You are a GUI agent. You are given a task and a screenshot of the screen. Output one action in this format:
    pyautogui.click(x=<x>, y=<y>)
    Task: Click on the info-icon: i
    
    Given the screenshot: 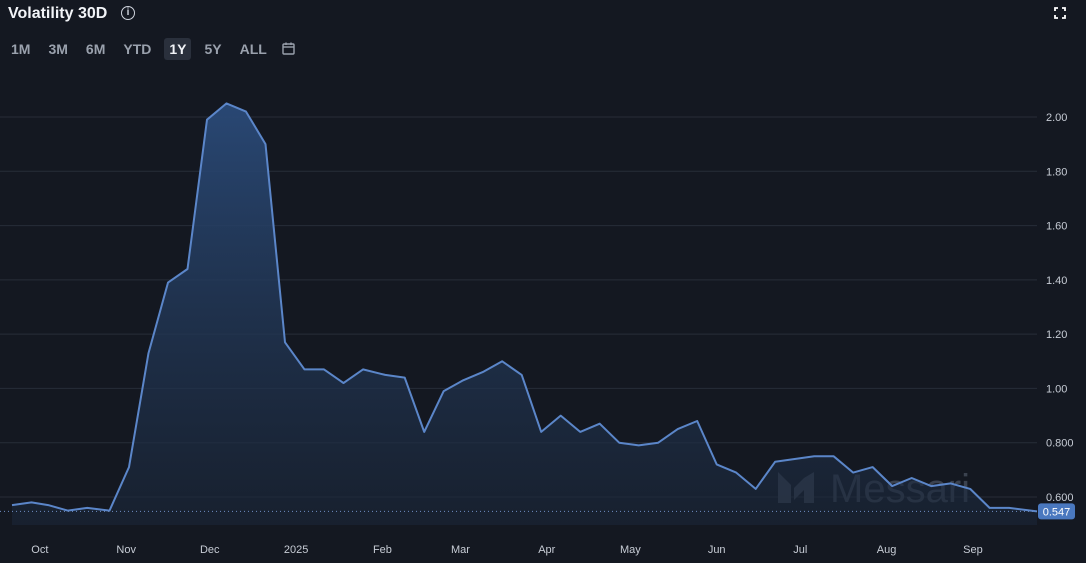 What is the action you would take?
    pyautogui.click(x=128, y=13)
    